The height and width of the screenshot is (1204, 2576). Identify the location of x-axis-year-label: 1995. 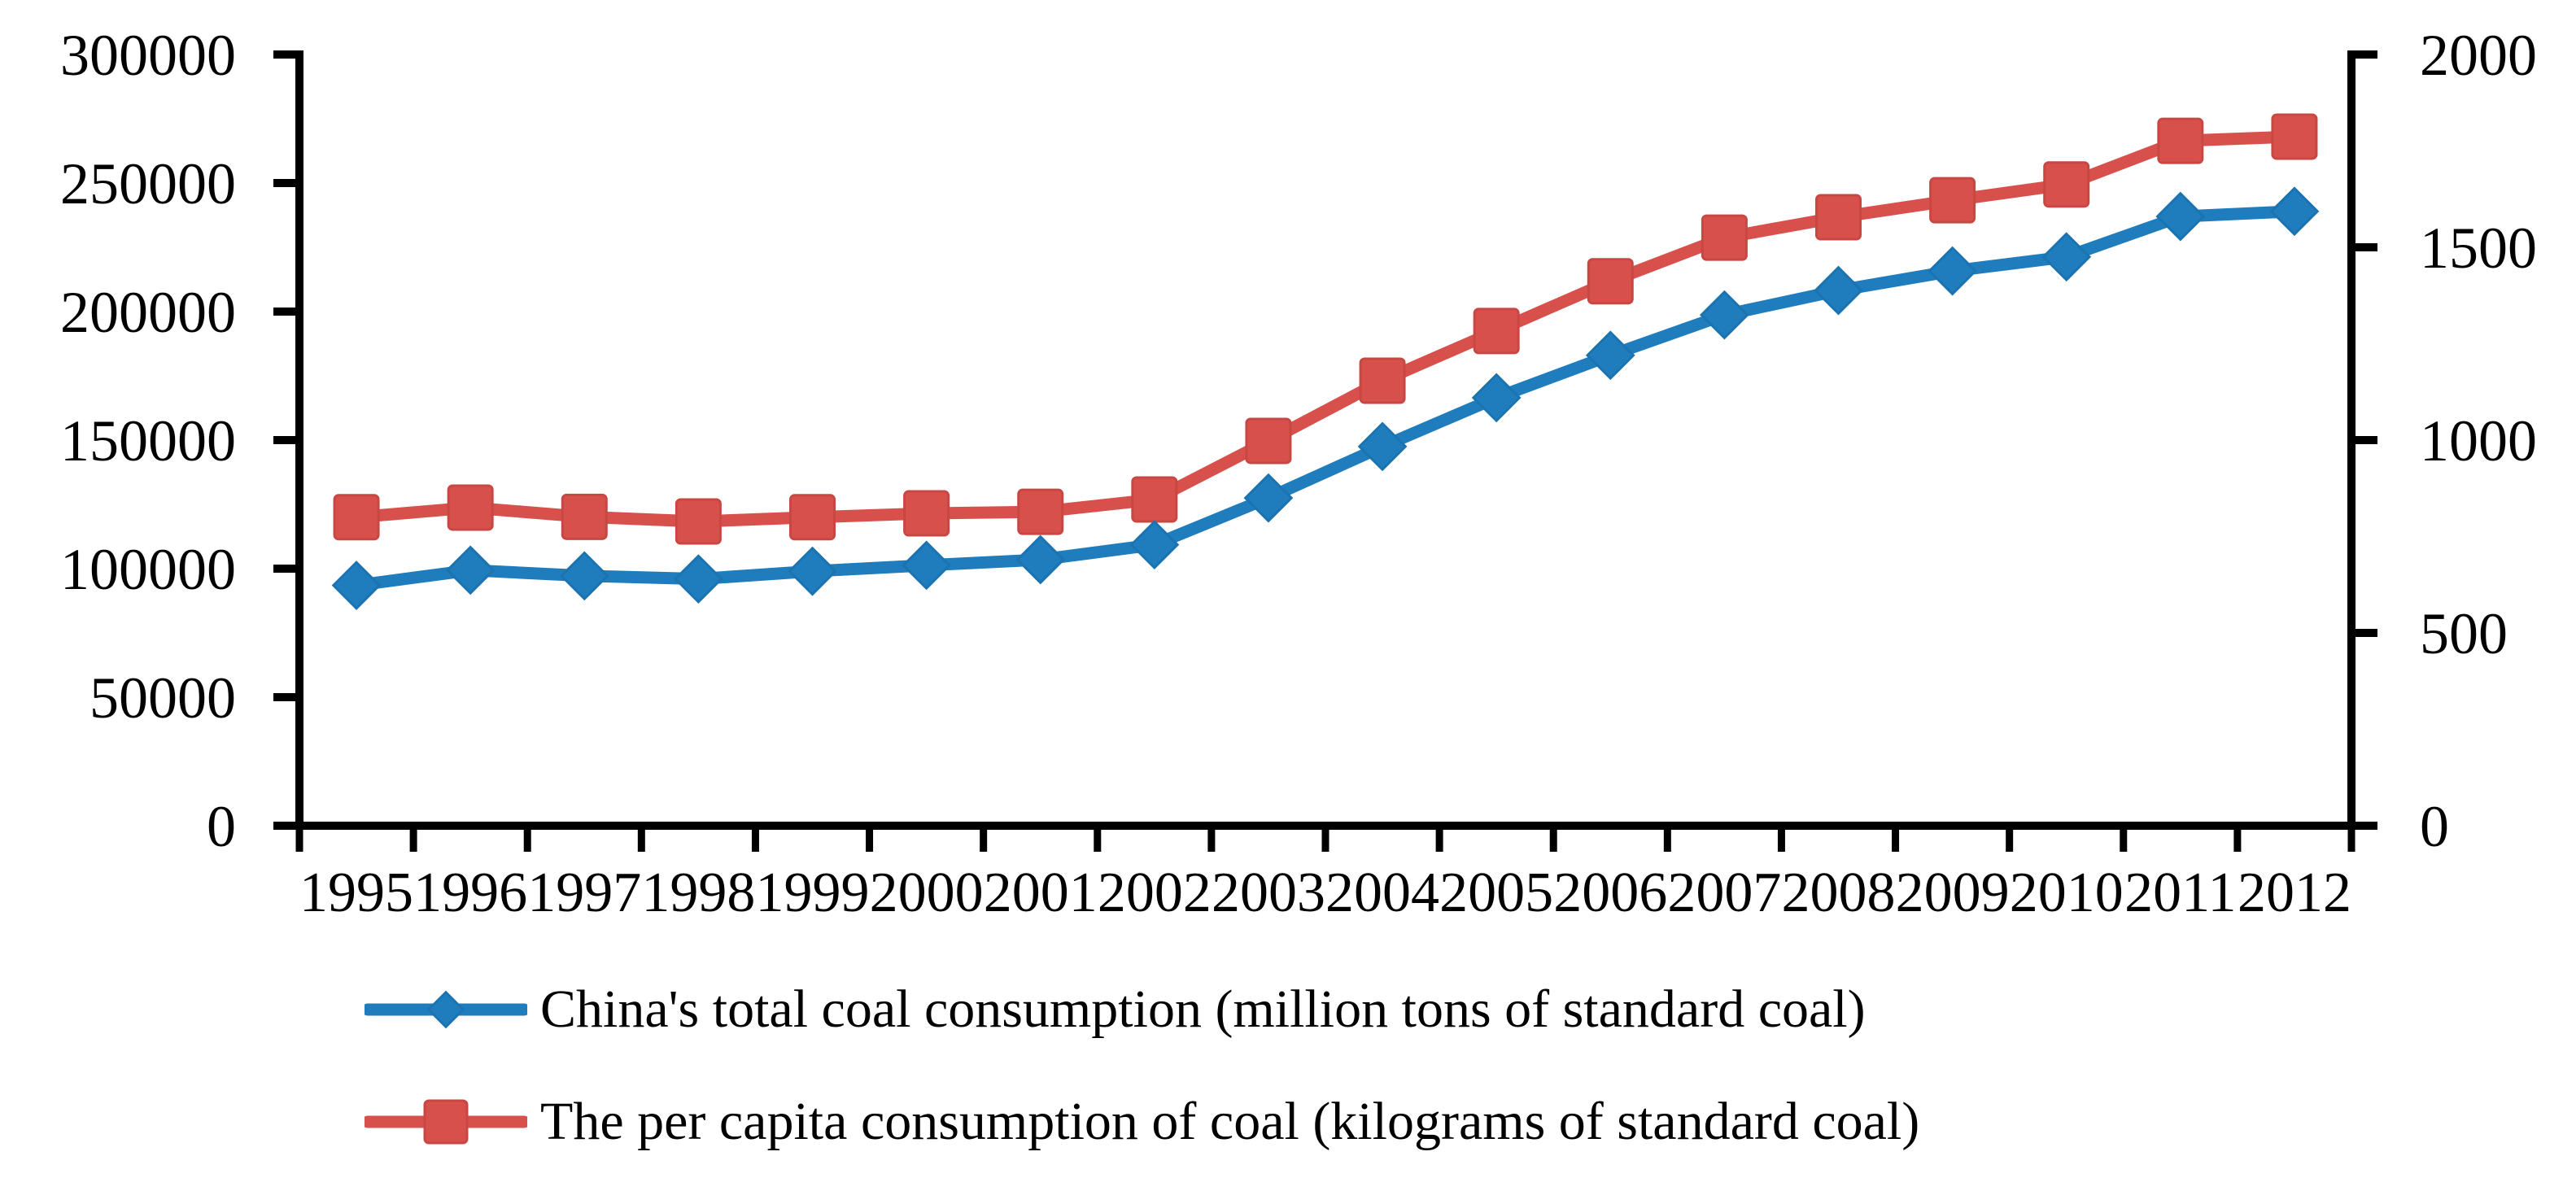
(356, 893).